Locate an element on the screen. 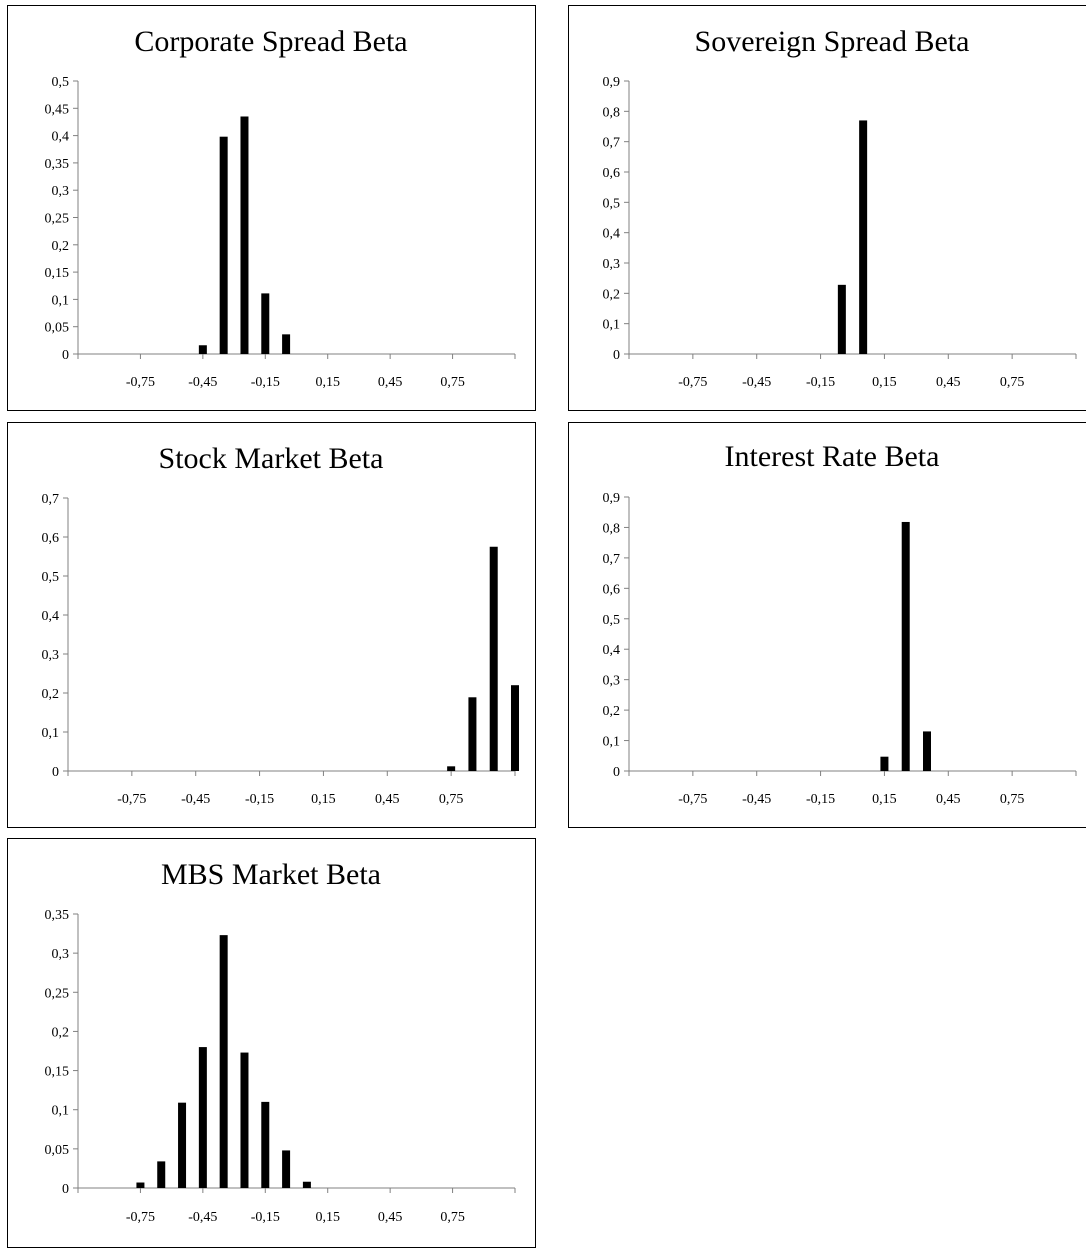 The height and width of the screenshot is (1249, 1086). chart-title: Corporate Spread Beta is located at coordinates (270, 41).